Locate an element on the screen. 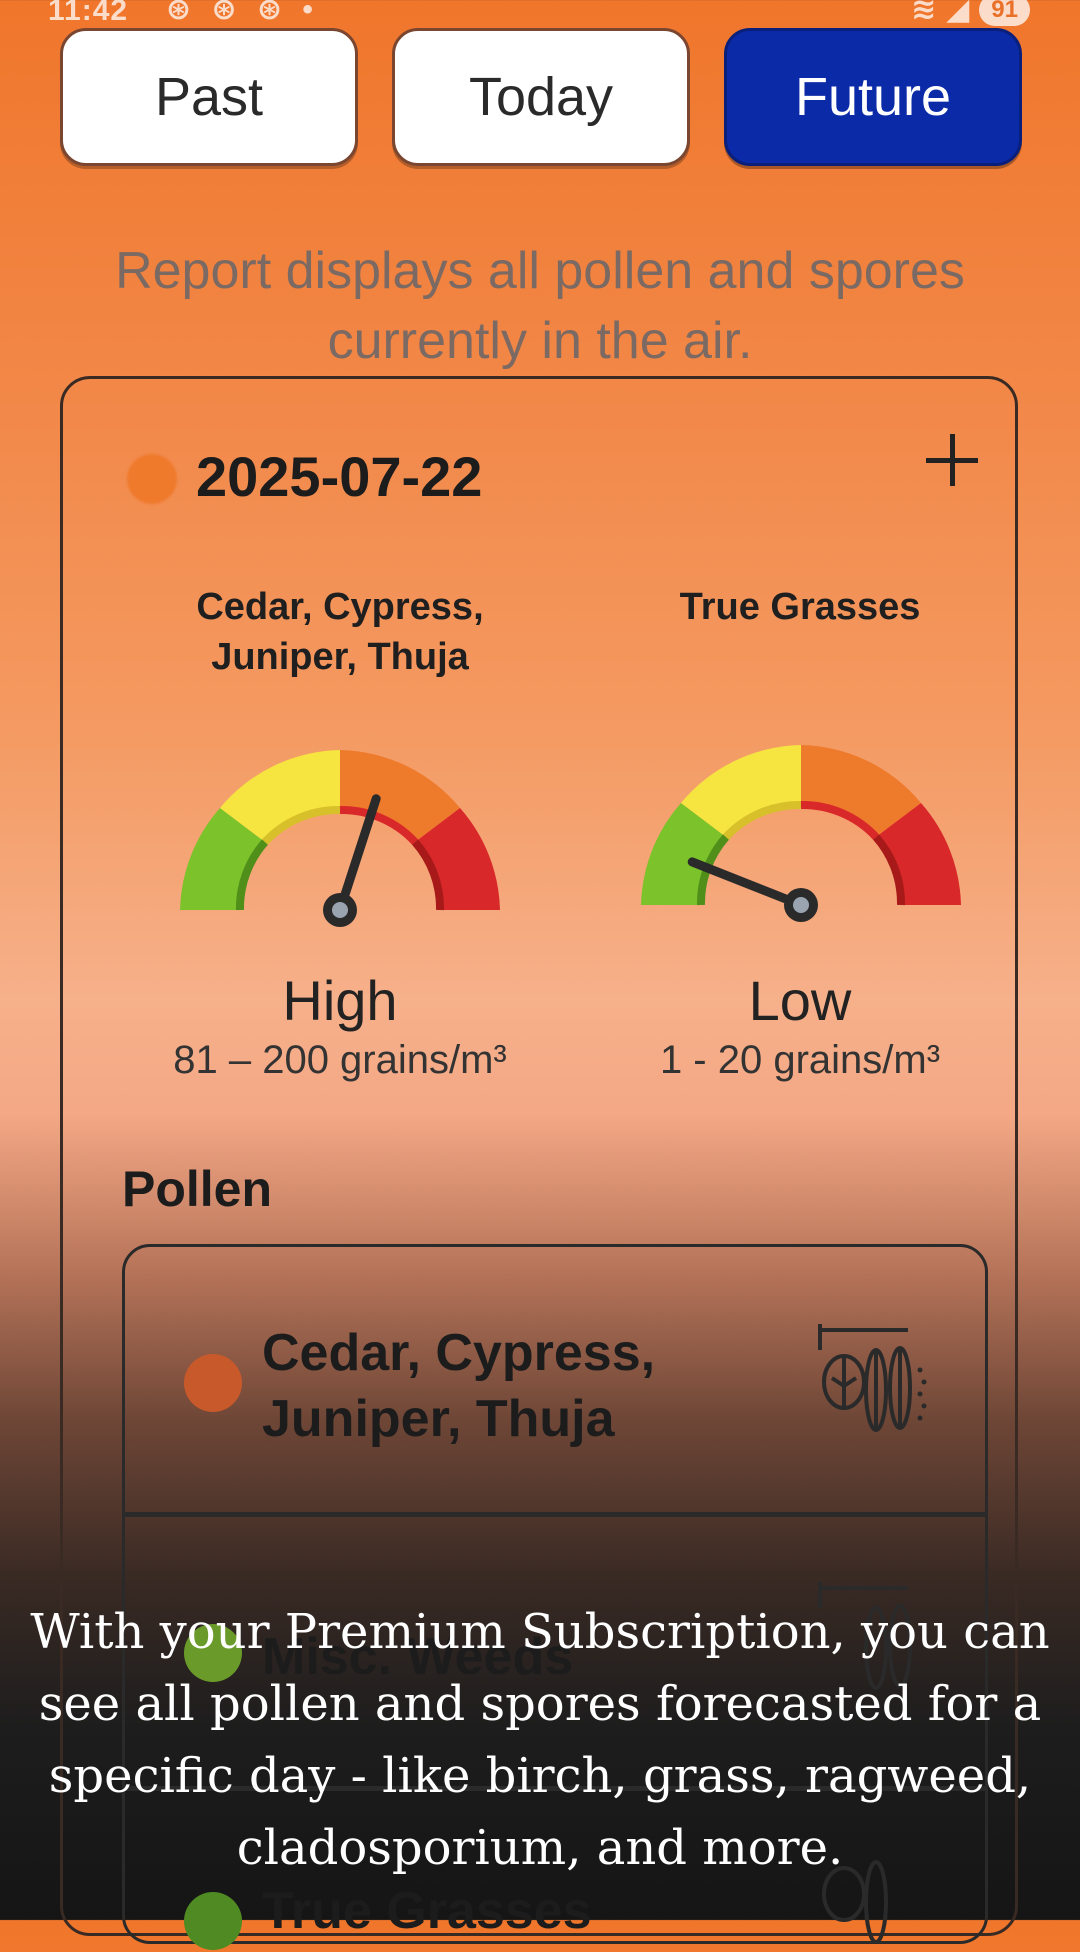 The image size is (1080, 1952). gauge-name: Cedar, Cypress, Juniper, Thuja is located at coordinates (340, 632).